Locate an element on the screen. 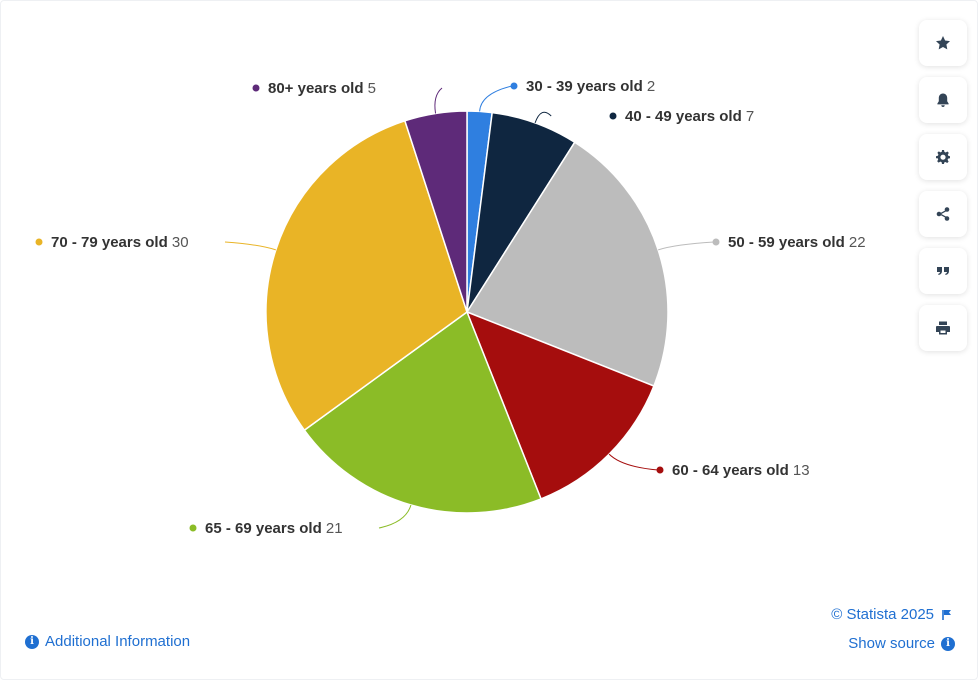 Image resolution: width=980 pixels, height=682 pixels. slice-label: 40 - 49 years old 7 is located at coordinates (689, 116).